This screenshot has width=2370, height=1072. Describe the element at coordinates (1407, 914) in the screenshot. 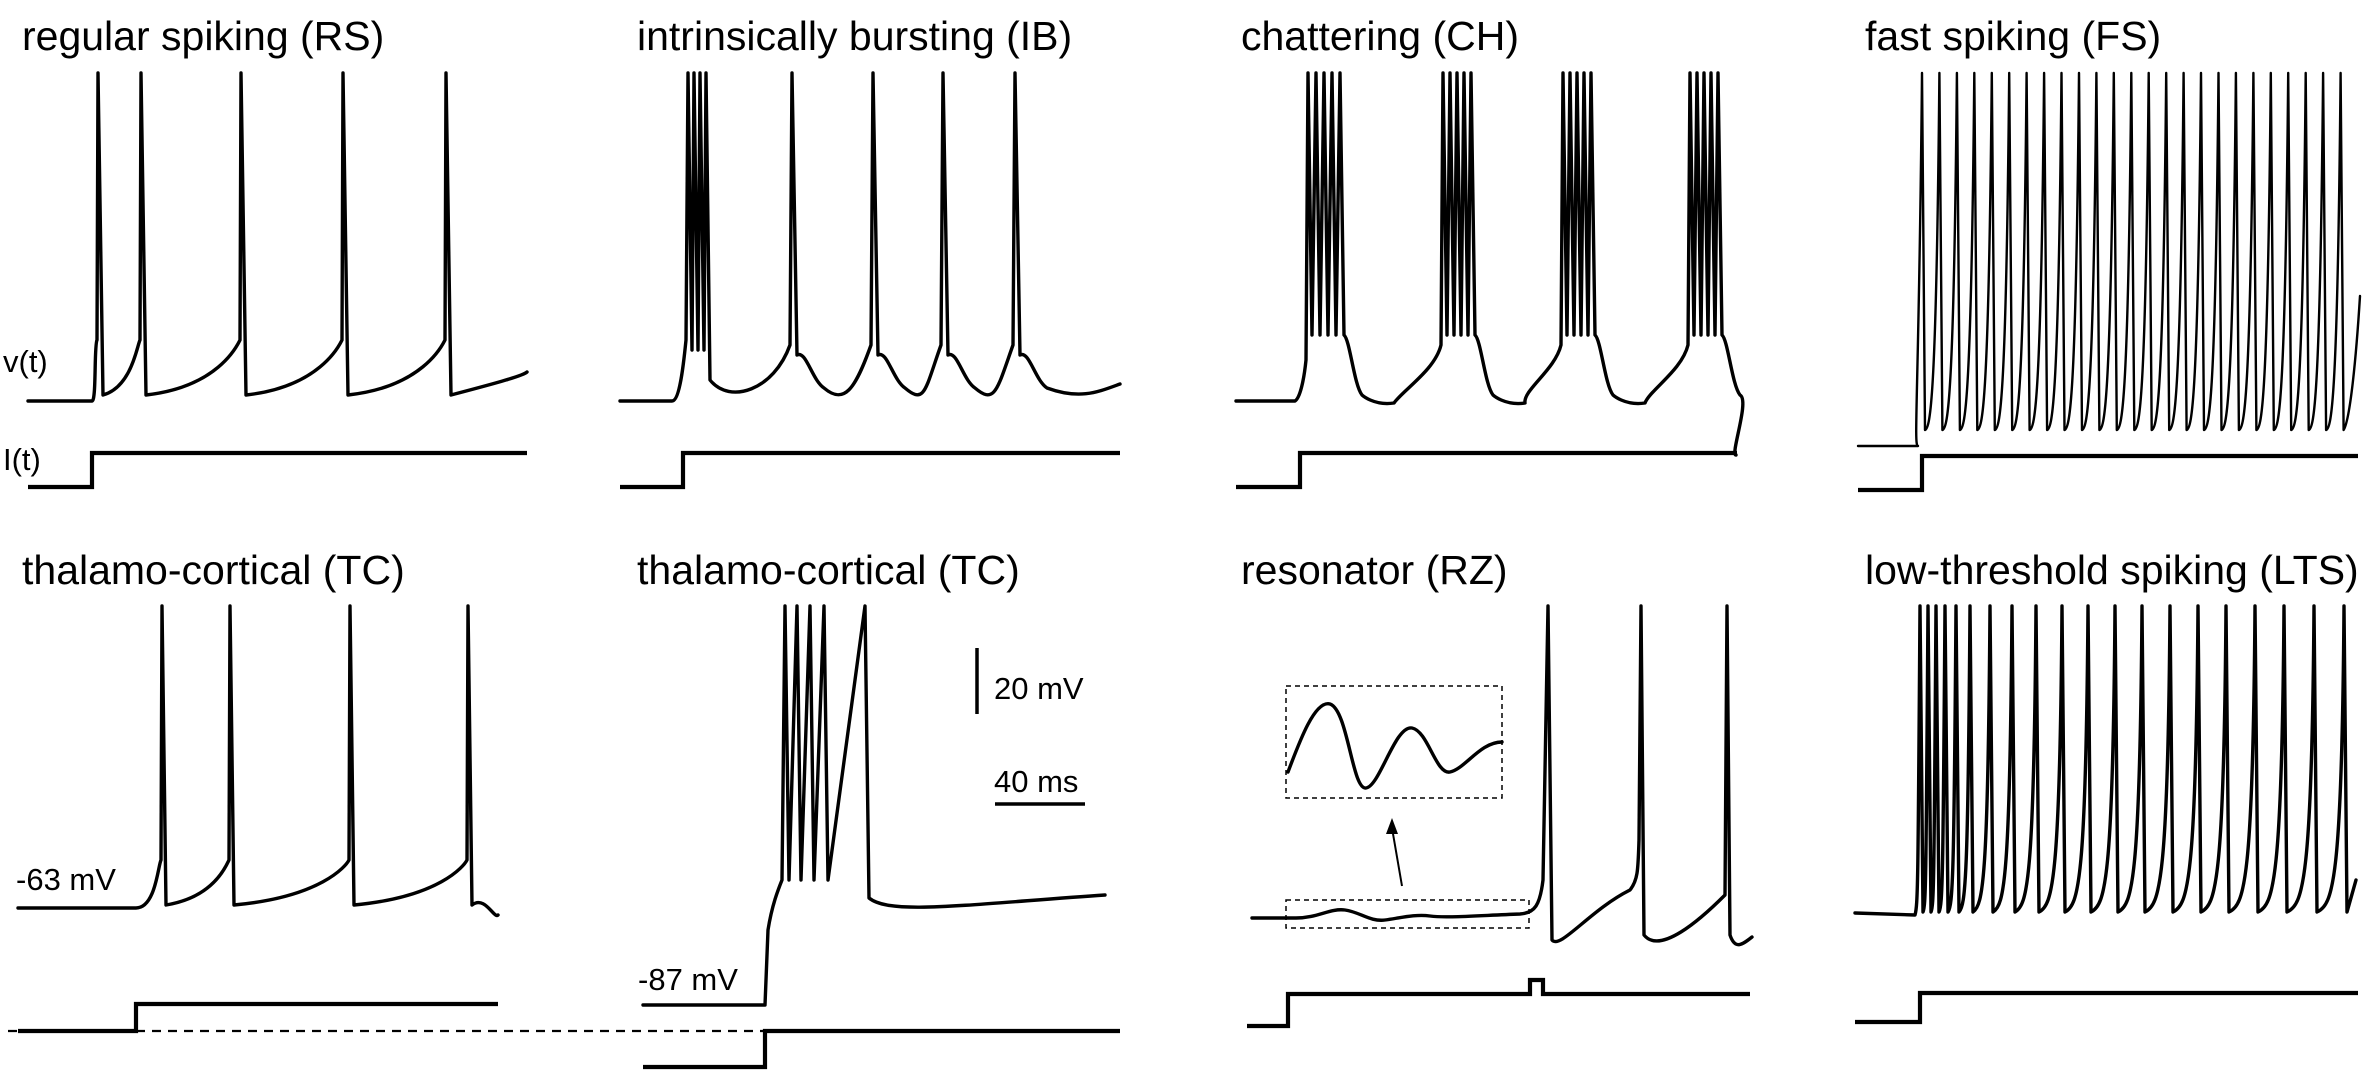

I see `inset-source-box` at that location.